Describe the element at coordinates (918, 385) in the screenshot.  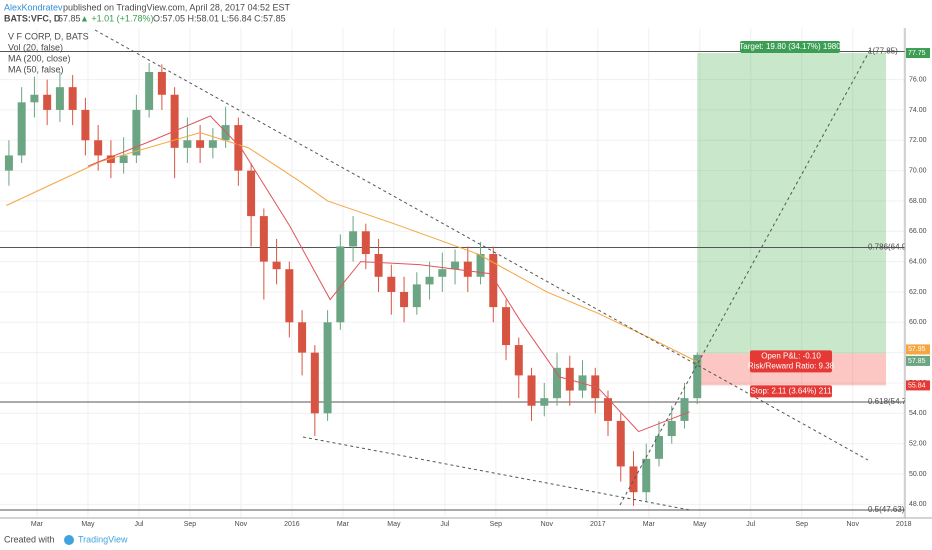
I see `price-tag: 55.84` at that location.